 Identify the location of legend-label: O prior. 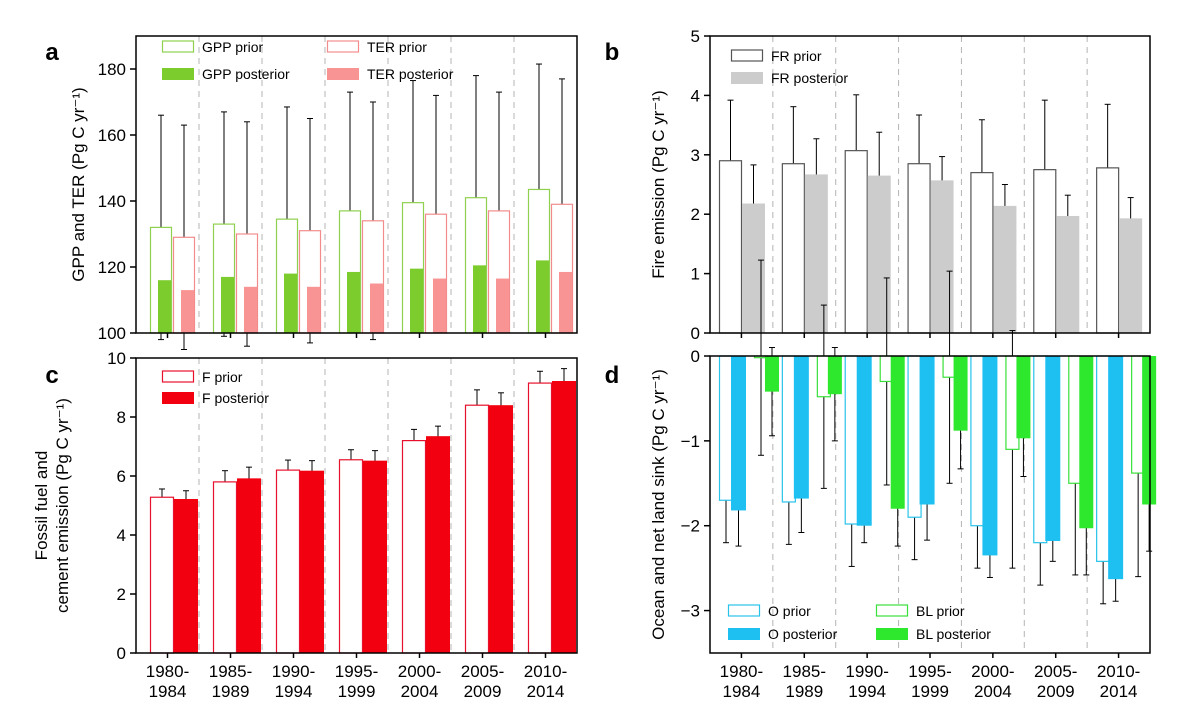
(789, 611).